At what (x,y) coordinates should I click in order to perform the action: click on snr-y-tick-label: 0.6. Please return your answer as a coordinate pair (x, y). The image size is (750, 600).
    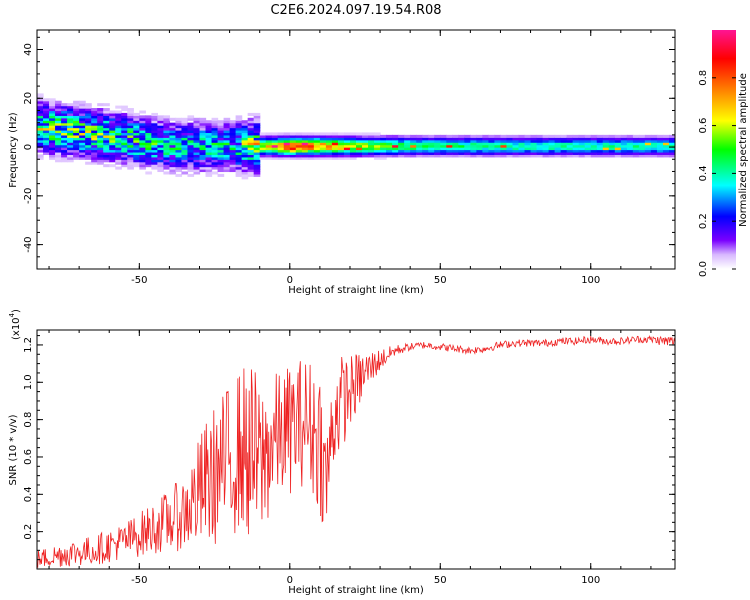
    Looking at the image, I should click on (28, 457).